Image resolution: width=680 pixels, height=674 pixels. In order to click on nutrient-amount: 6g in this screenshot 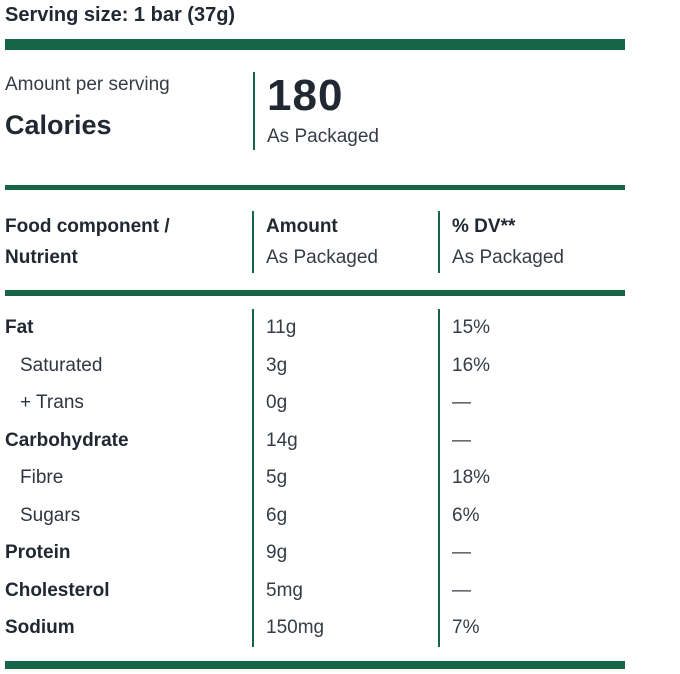, I will do `click(345, 515)`.